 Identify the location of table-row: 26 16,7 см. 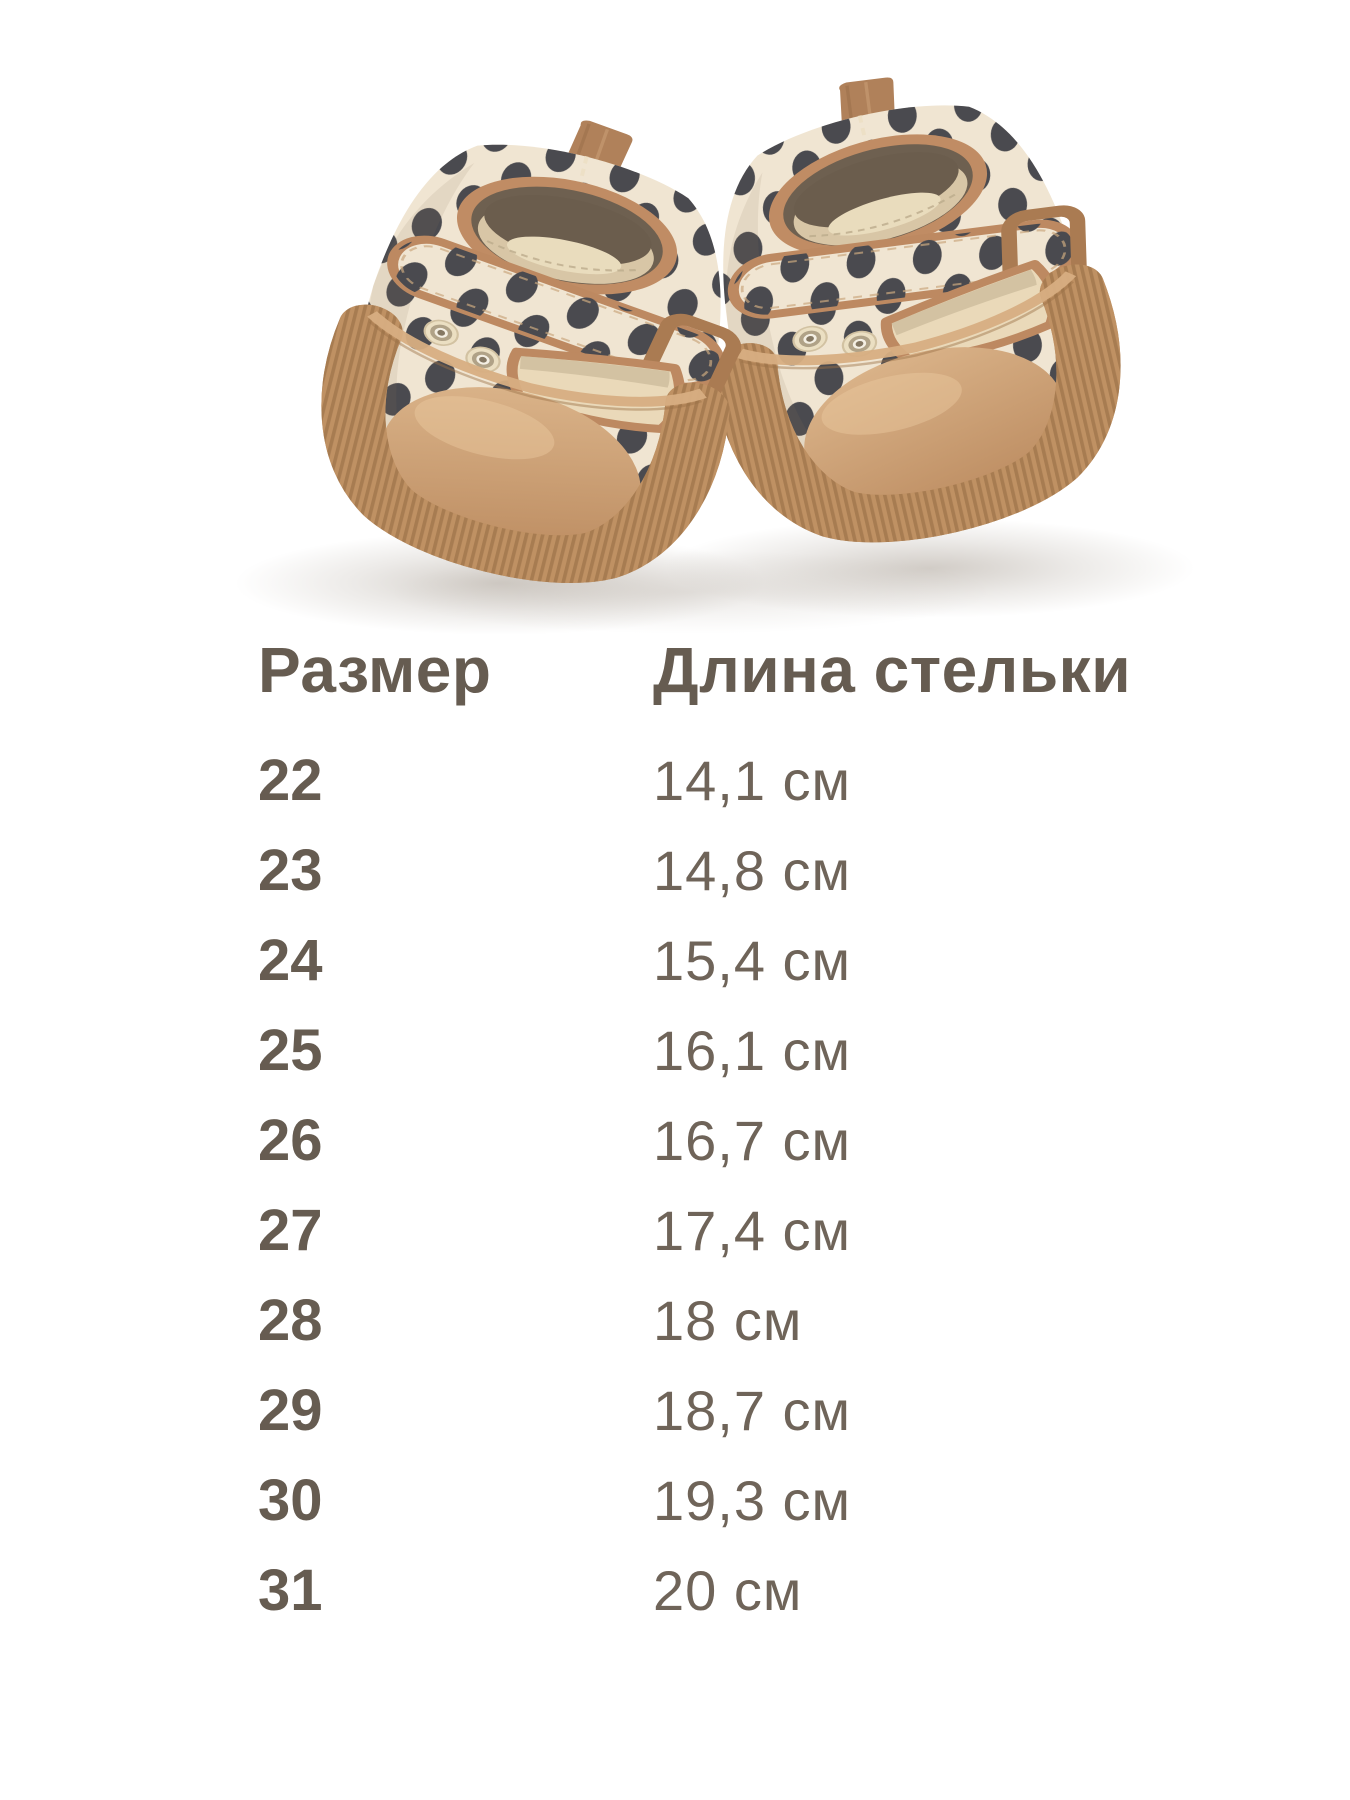
(784, 1140).